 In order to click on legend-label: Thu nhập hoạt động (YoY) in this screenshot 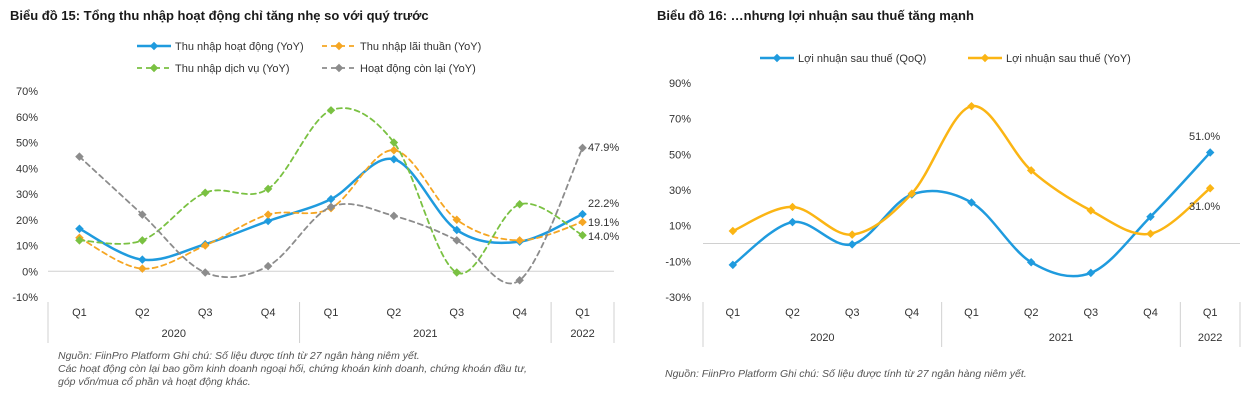, I will do `click(239, 47)`.